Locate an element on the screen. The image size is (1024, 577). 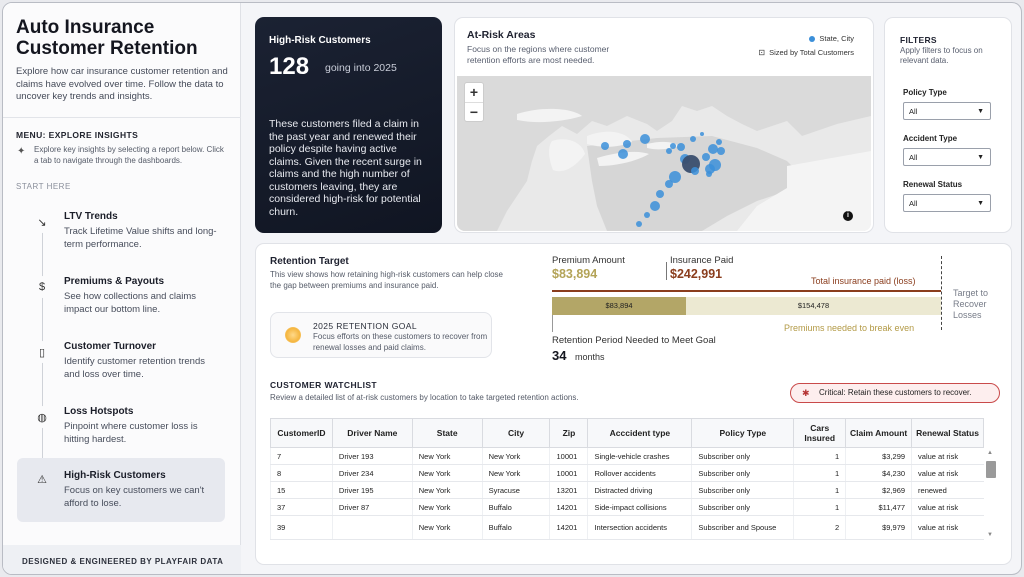
col-header: State is located at coordinates (447, 433).